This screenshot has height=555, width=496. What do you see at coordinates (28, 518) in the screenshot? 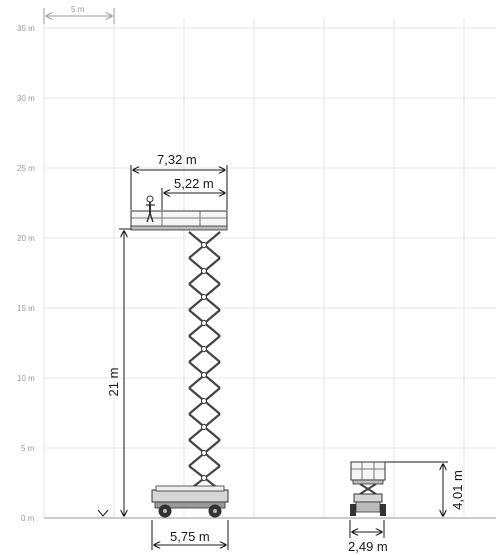
I see `y-label-0: 0 m` at bounding box center [28, 518].